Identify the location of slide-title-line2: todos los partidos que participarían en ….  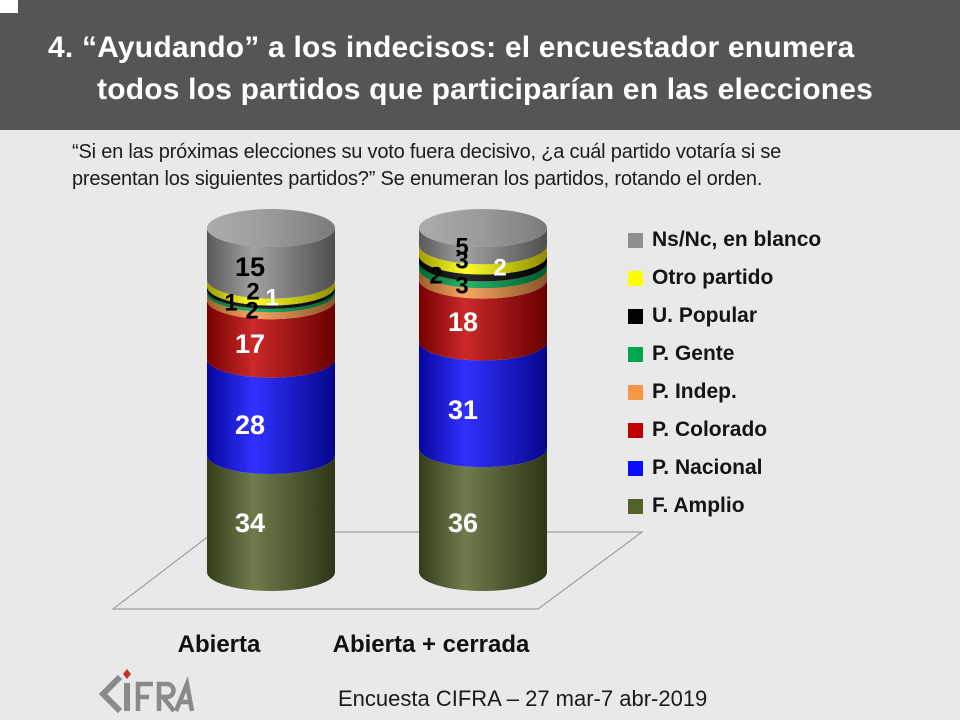
(485, 89).